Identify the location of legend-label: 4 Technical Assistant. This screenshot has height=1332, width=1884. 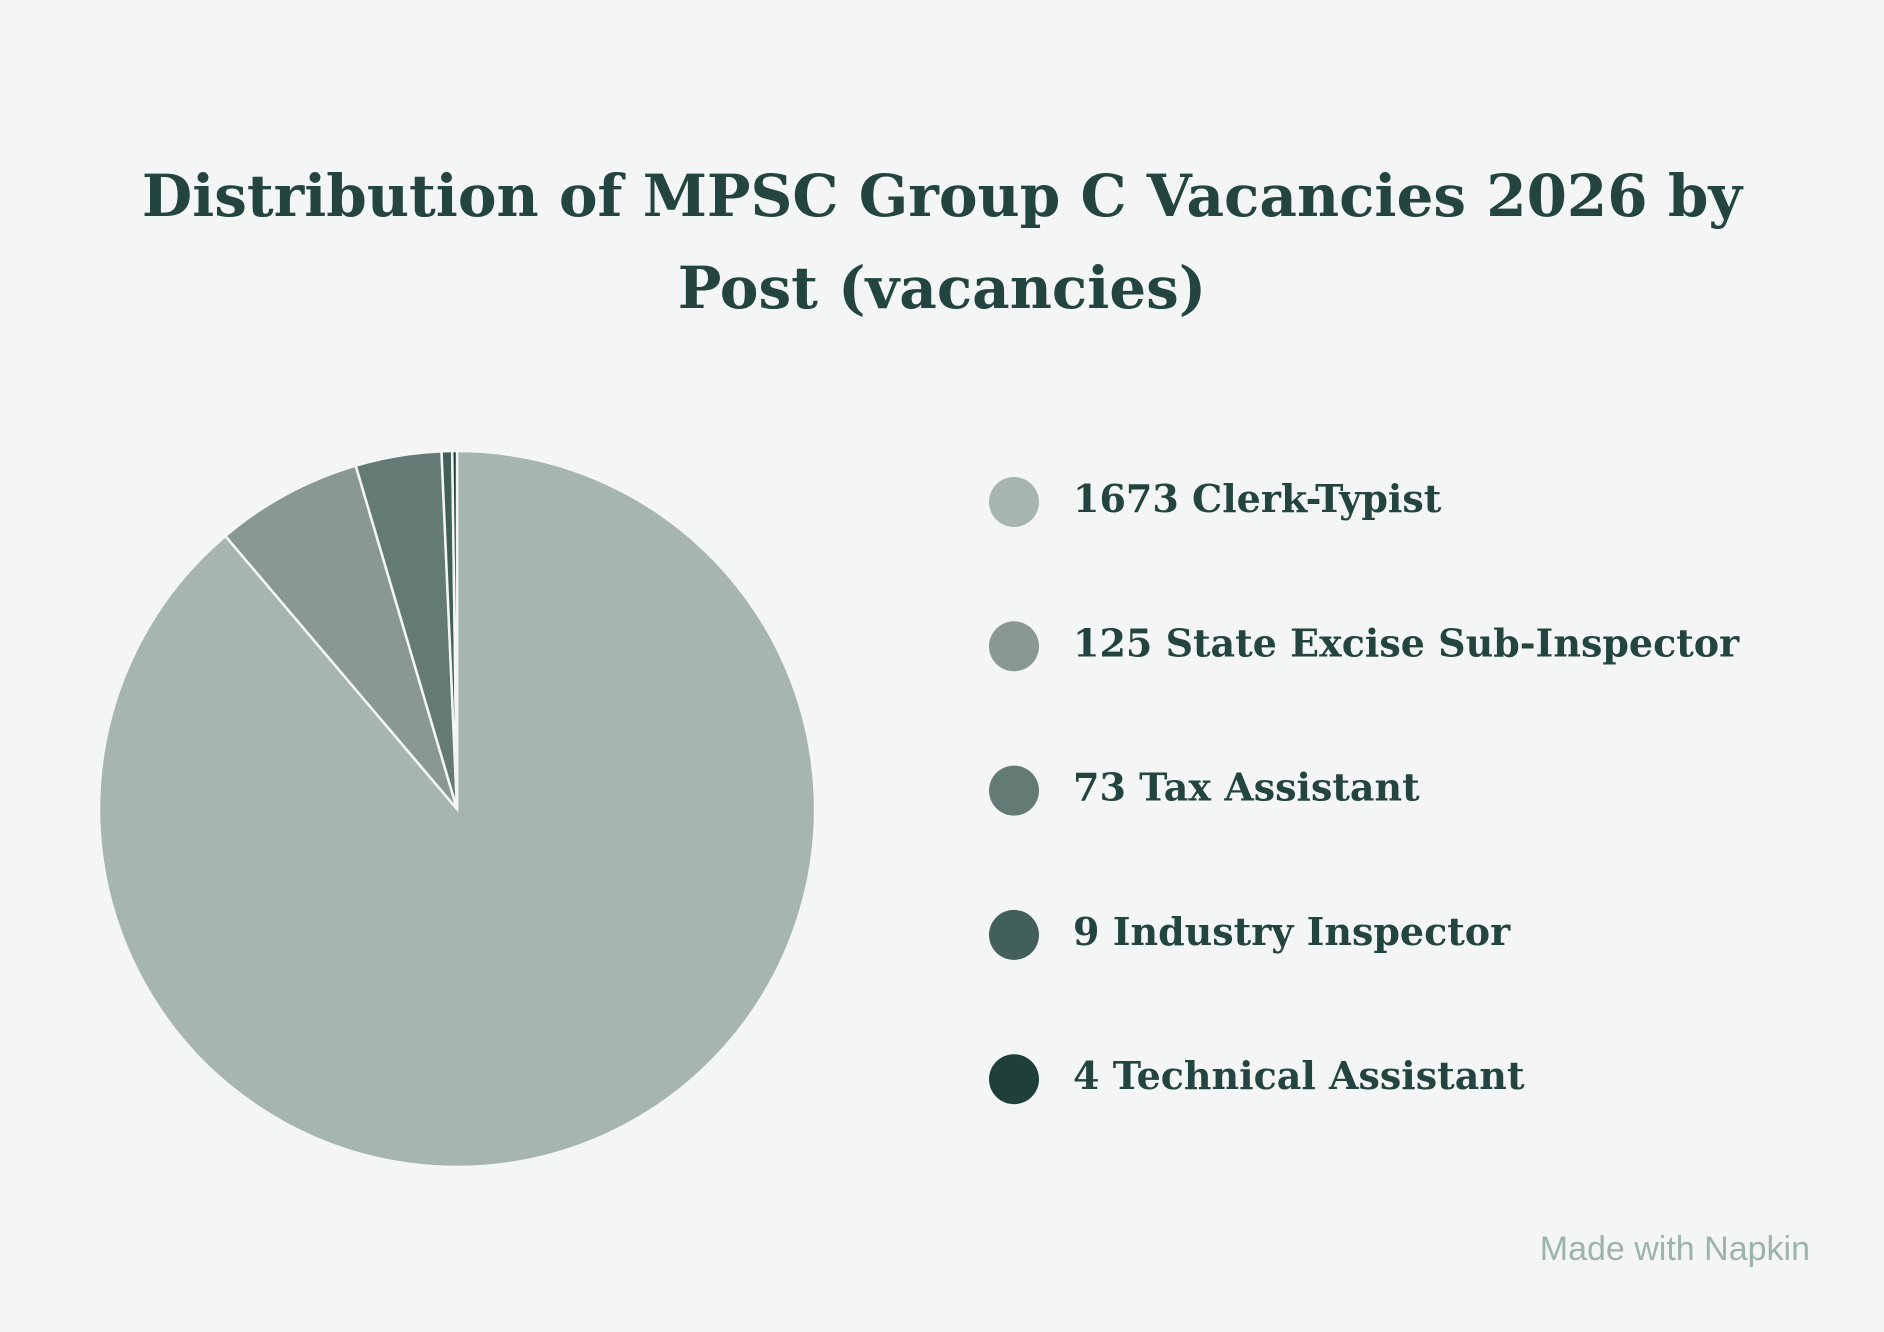
(1299, 1075).